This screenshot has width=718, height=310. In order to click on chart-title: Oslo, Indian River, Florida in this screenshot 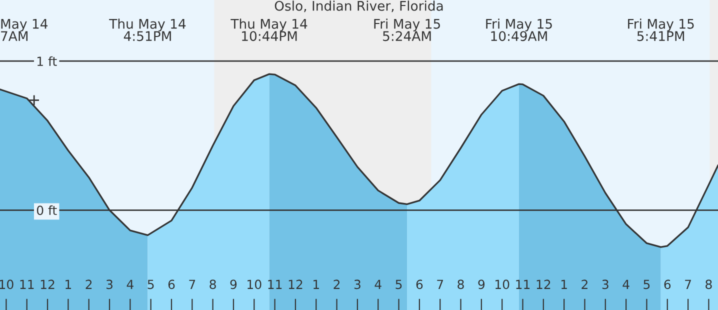, I will do `click(358, 6)`.